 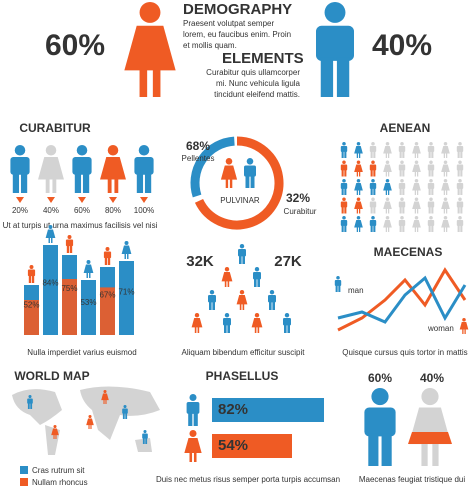 What do you see at coordinates (113, 210) in the screenshot?
I see `percent: 80%` at bounding box center [113, 210].